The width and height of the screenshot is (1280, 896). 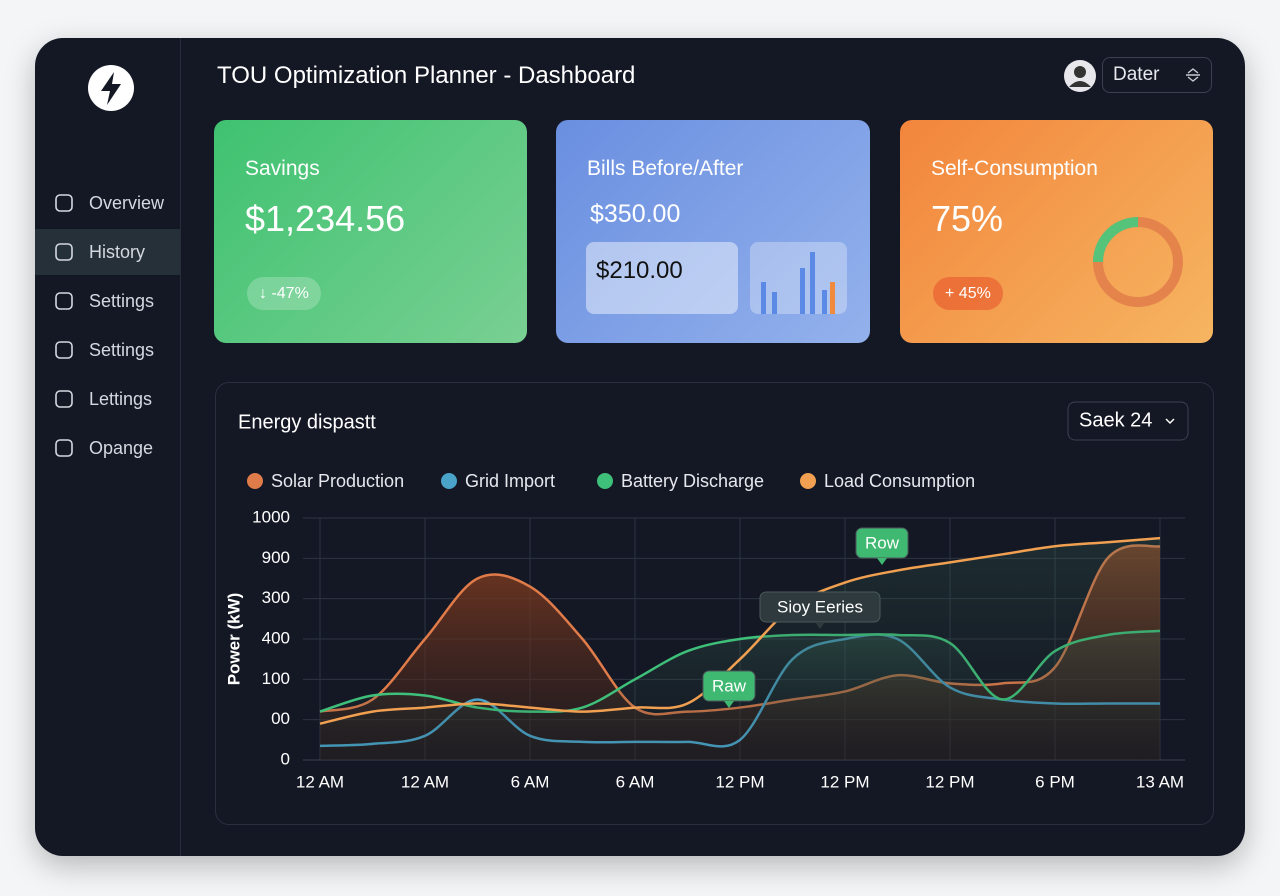 I want to click on annotation-text: Row, so click(x=882, y=542).